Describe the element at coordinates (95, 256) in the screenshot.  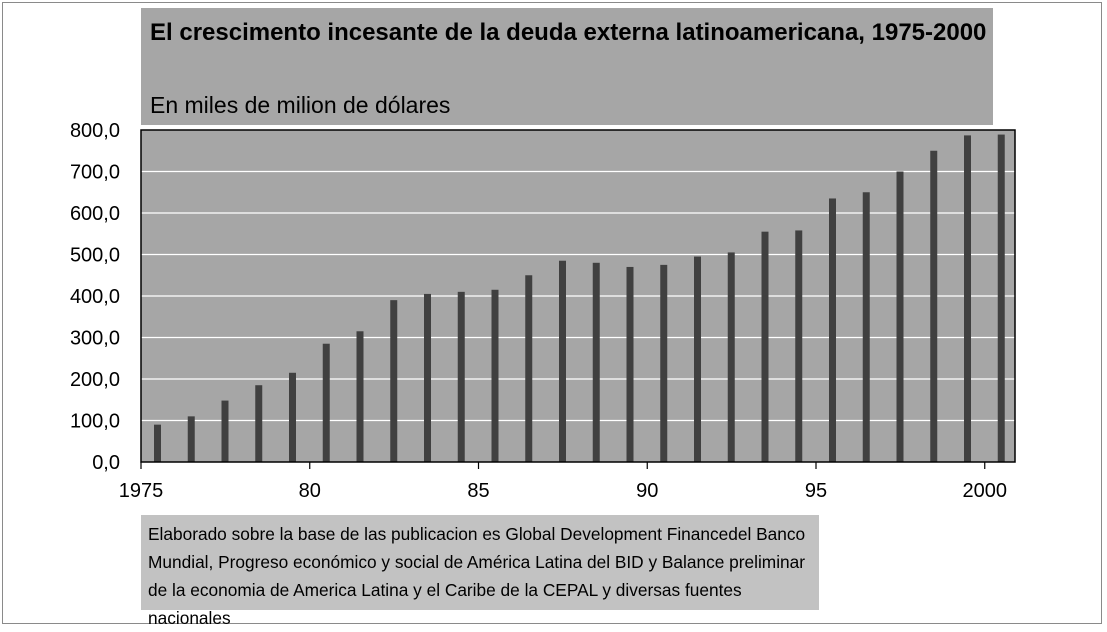
I see `y-tick-label: 500,0` at that location.